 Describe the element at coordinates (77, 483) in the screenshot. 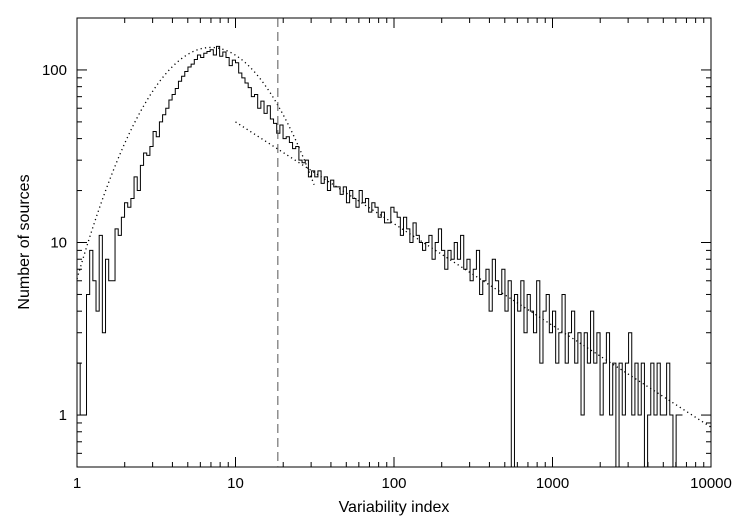

I see `x-tick-label: 1` at that location.